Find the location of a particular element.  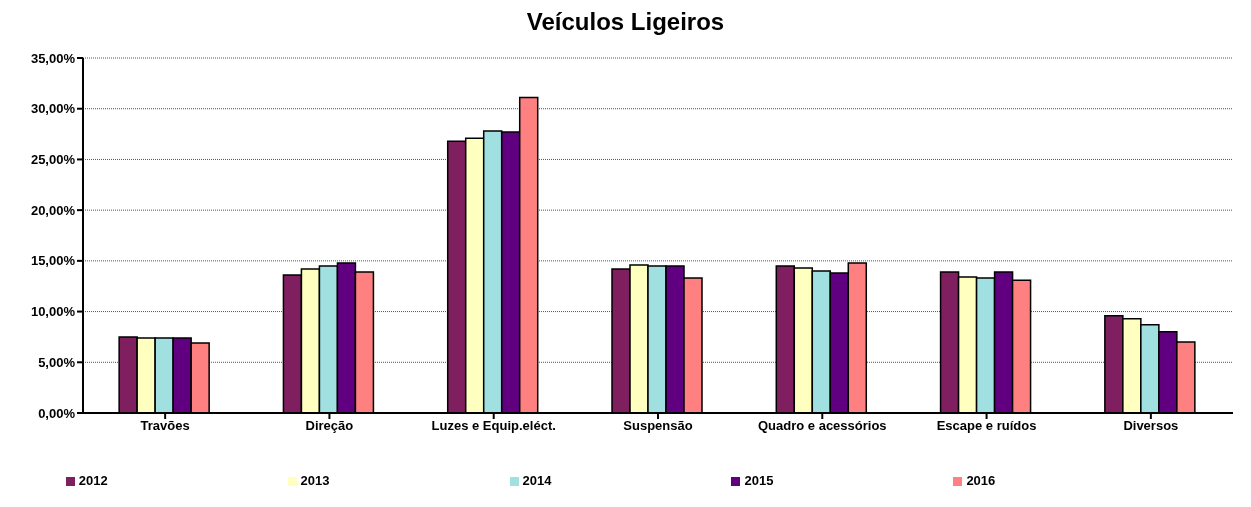

y-tick-label: 0,00% is located at coordinates (57, 413).